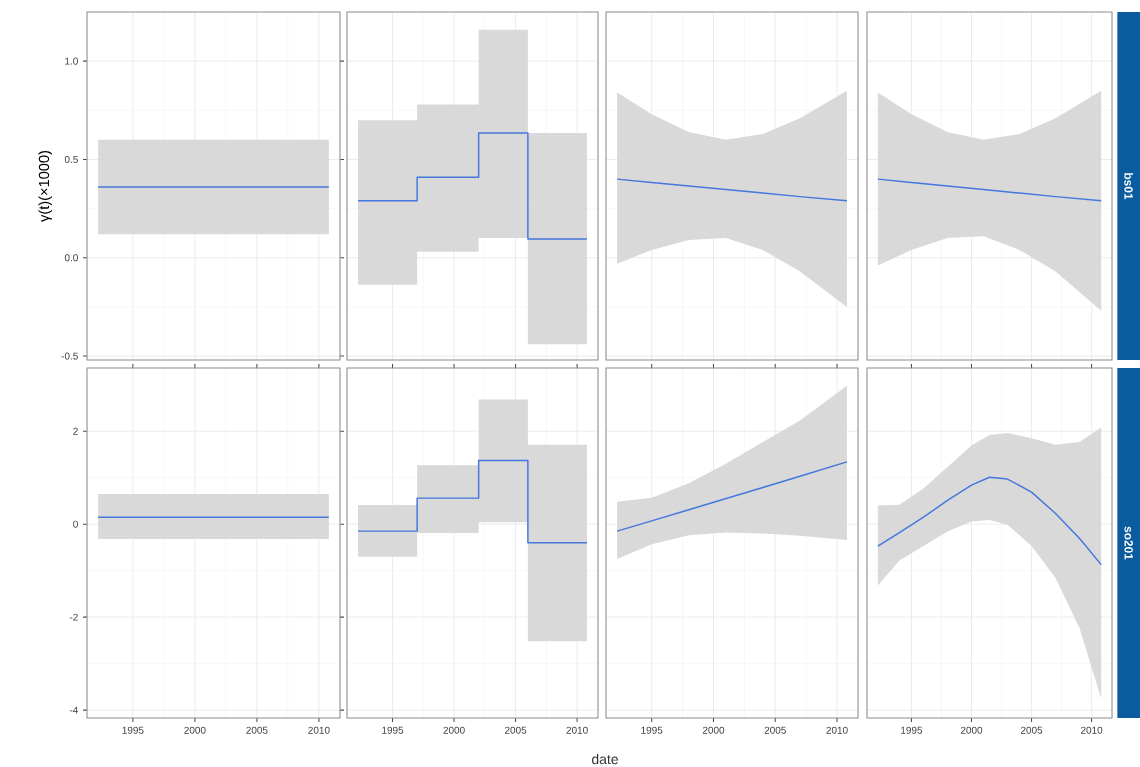 The height and width of the screenshot is (767, 1140). Describe the element at coordinates (73, 617) in the screenshot. I see `y-tick-label: -2` at that location.